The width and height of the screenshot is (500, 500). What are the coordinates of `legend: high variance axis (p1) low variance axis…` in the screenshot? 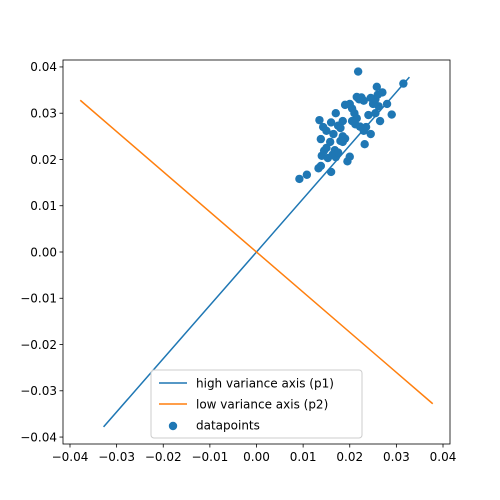 It's located at (256, 404).